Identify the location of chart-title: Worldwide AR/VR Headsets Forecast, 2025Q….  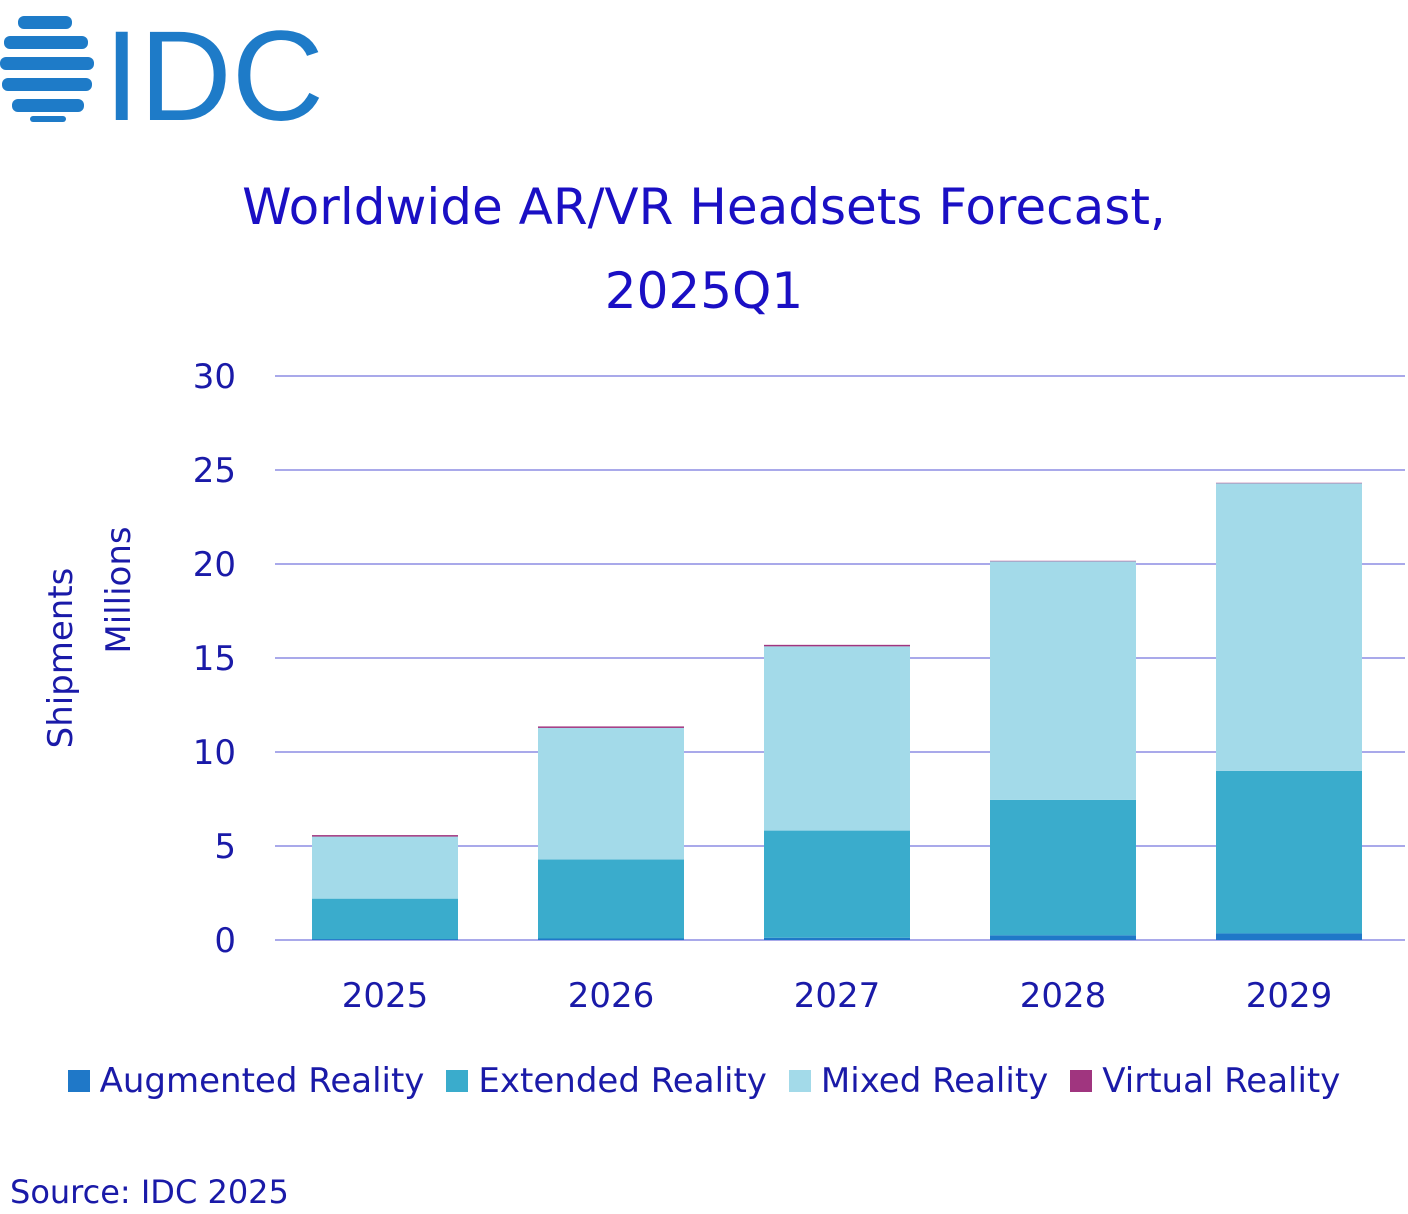
(704, 249).